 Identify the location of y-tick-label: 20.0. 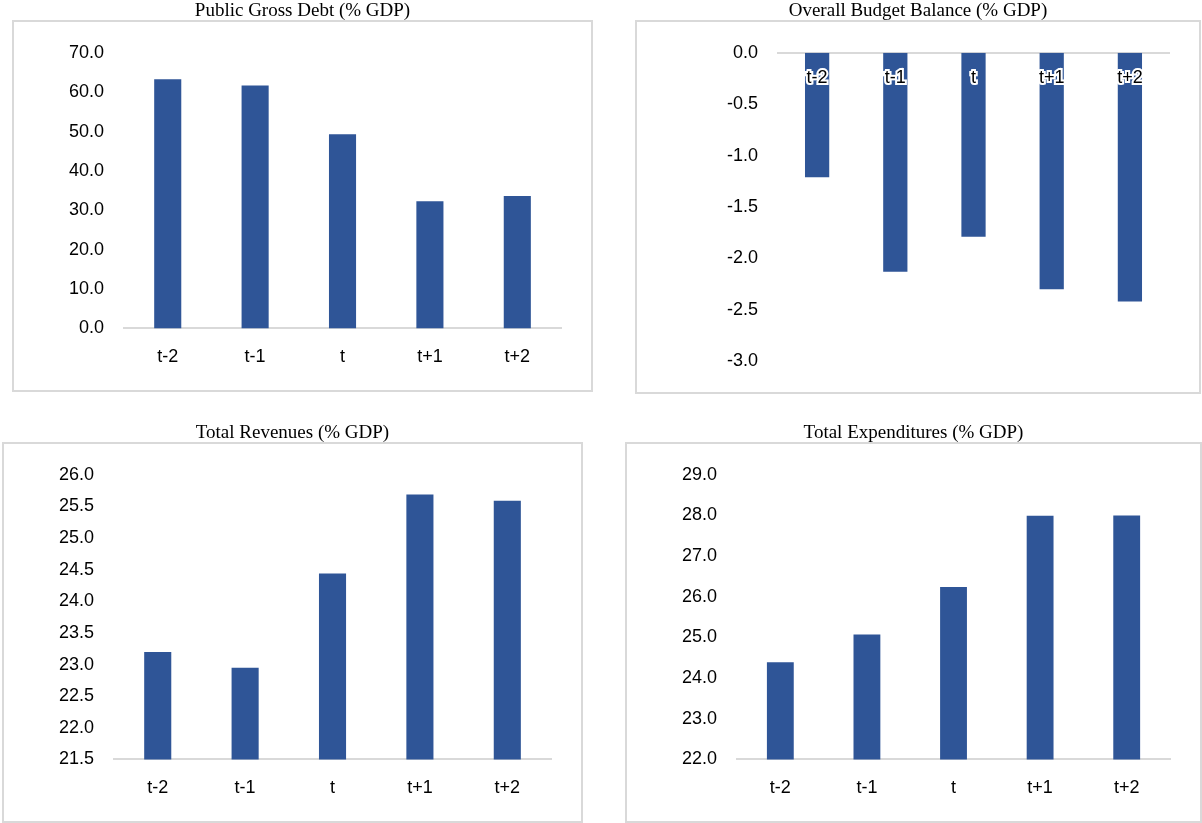
(86, 248).